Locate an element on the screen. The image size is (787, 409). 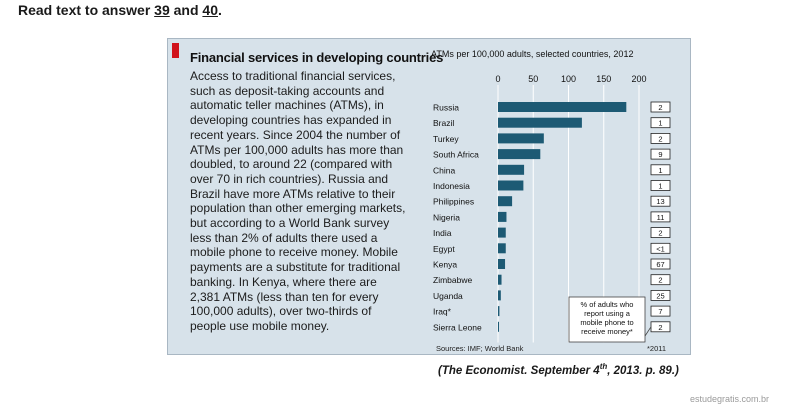
category-label: Iraq* is located at coordinates (442, 312).